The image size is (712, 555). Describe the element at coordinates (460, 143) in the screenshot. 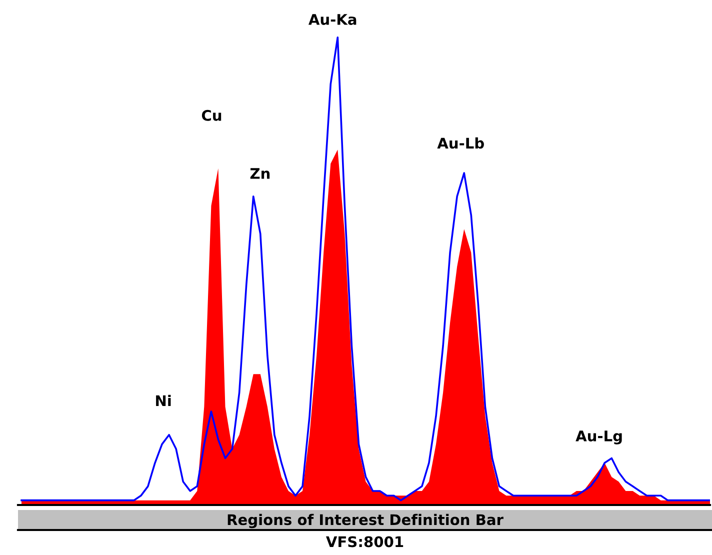

I see `annotation: Au-Lb` at that location.